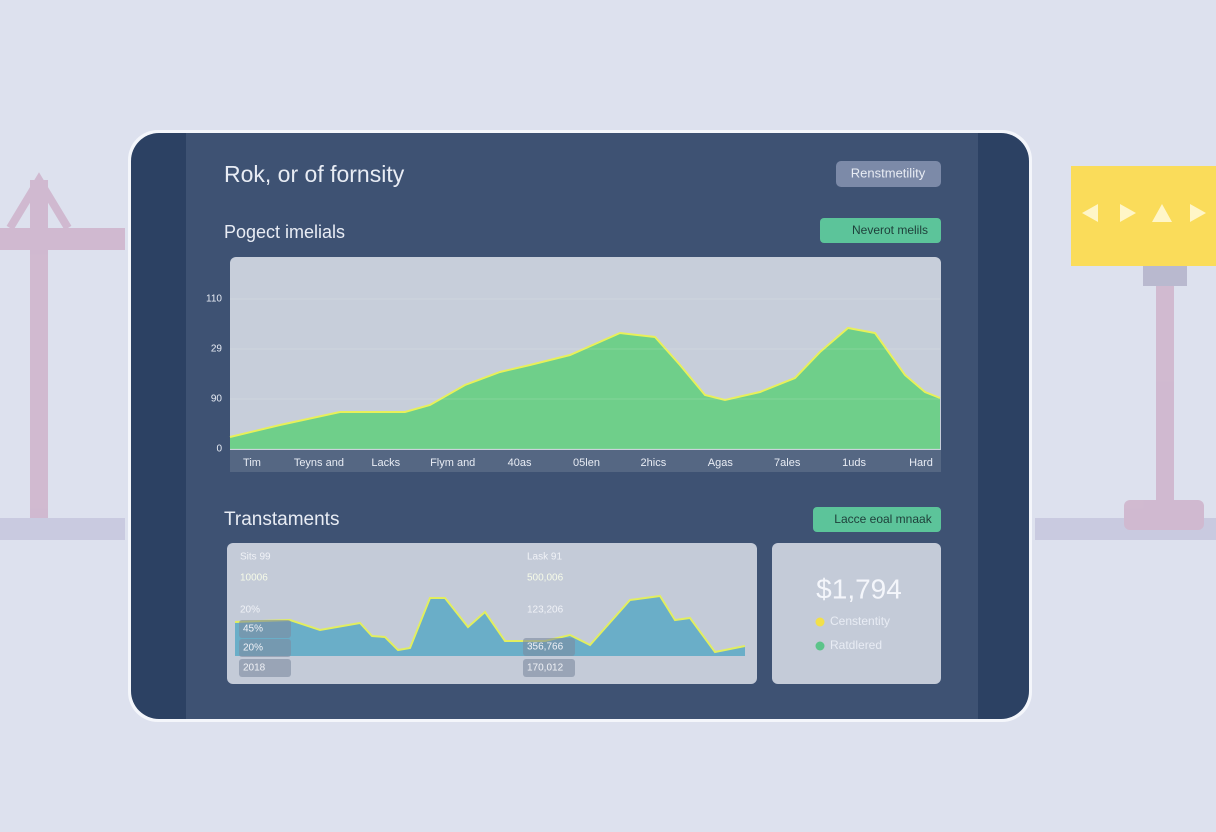 This screenshot has width=1216, height=832. Describe the element at coordinates (214, 299) in the screenshot. I see `y-tick-label: 110` at that location.